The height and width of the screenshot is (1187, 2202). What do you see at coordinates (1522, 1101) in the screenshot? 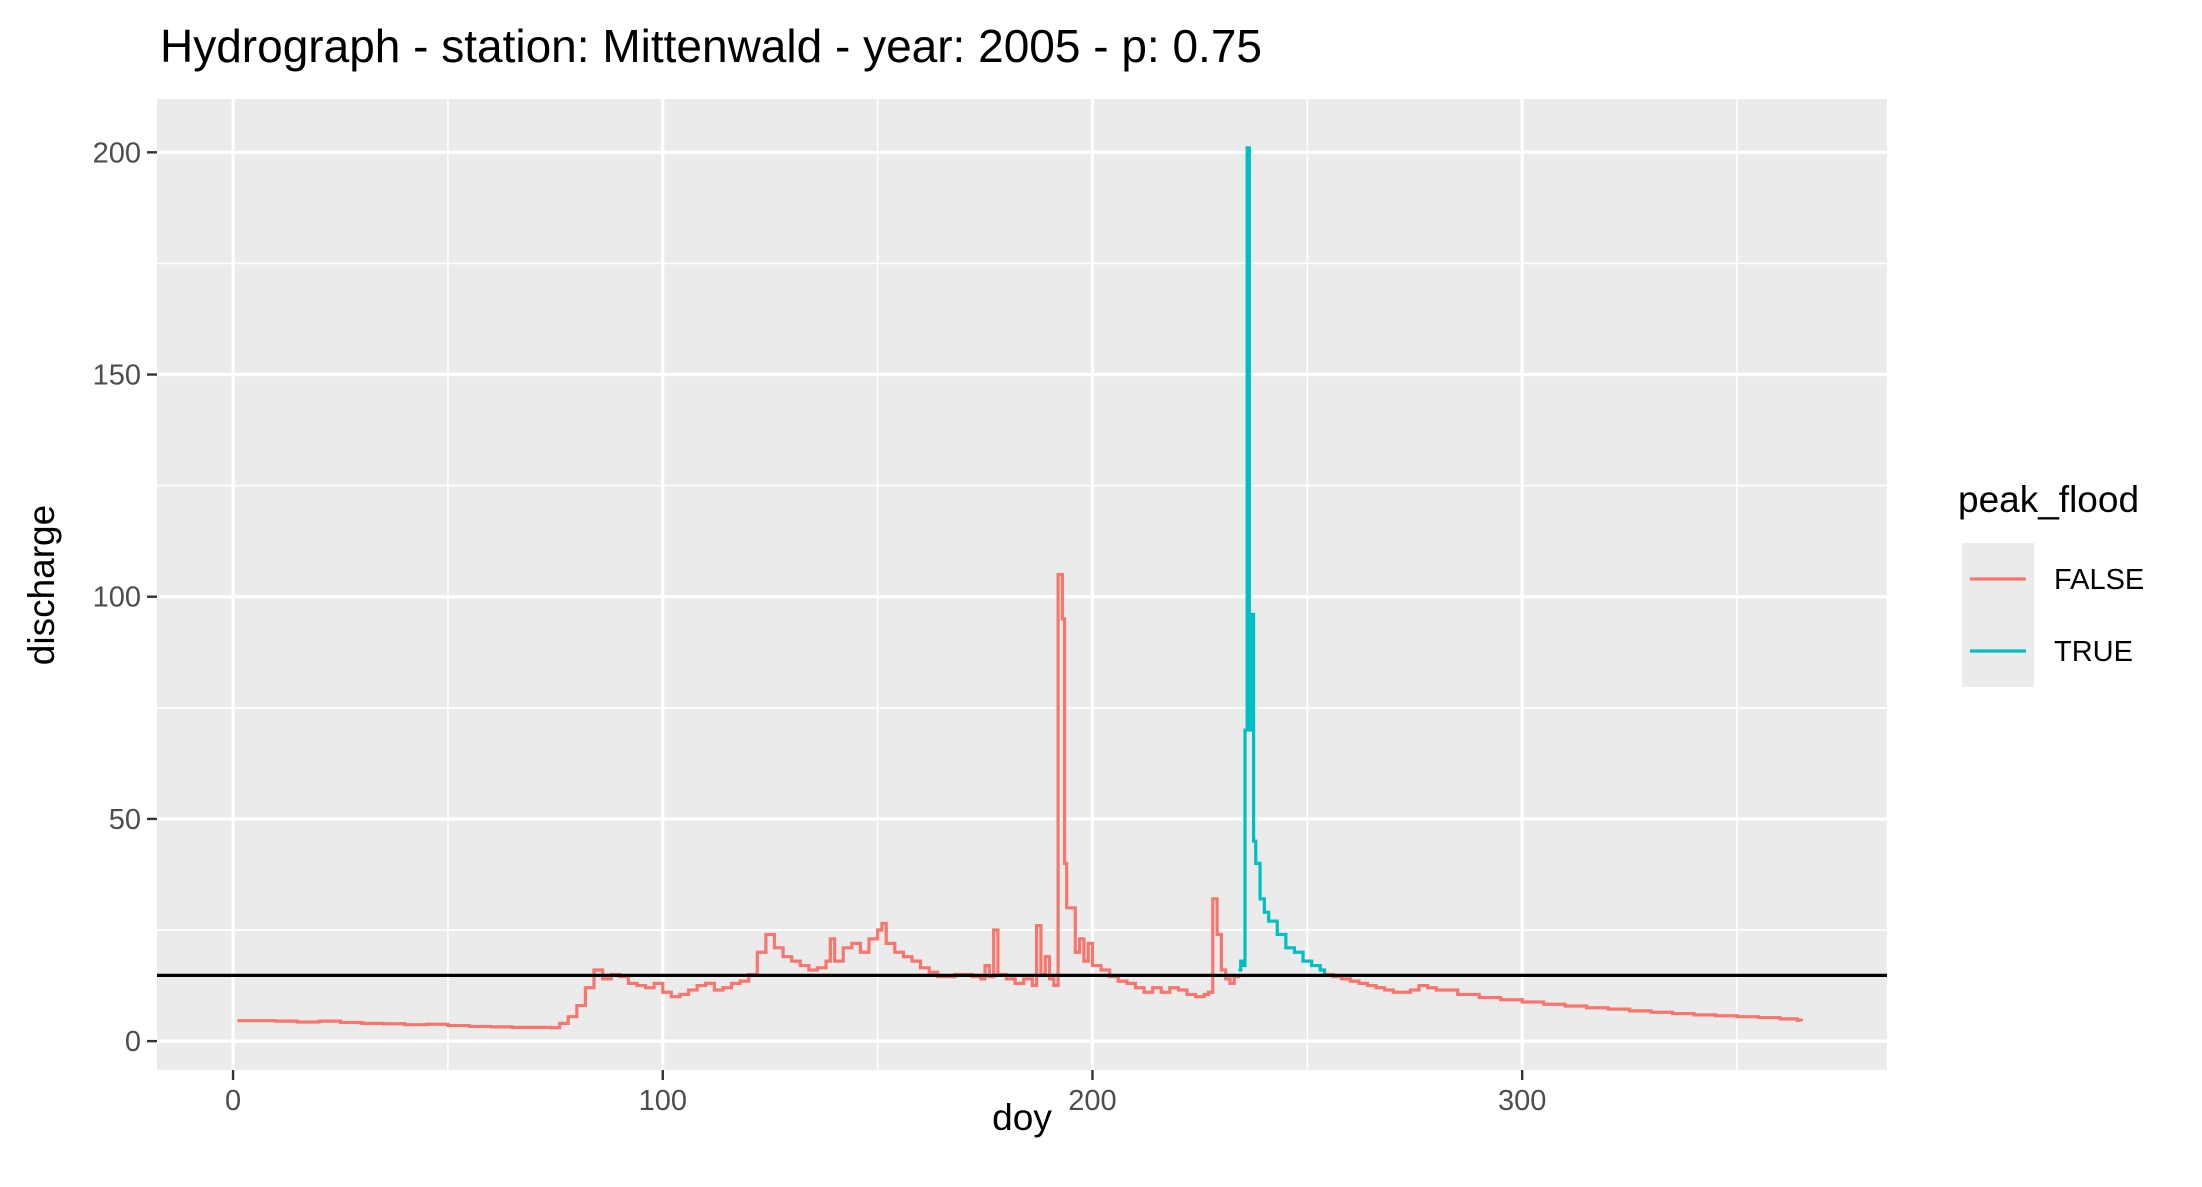
I see `x-tick-label: 300` at bounding box center [1522, 1101].